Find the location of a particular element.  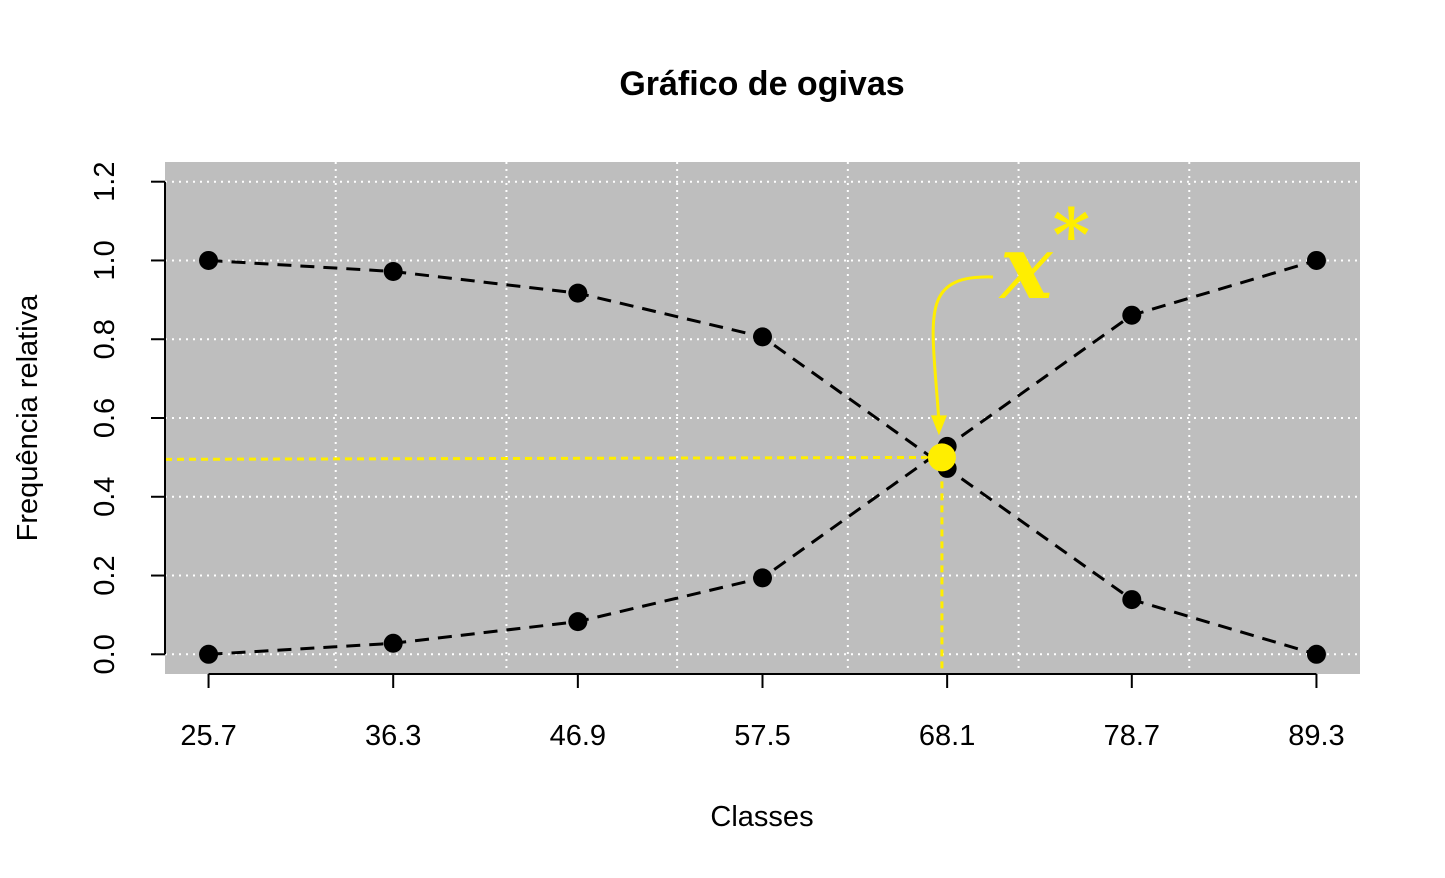

x-star-arrow is located at coordinates (962, 348).